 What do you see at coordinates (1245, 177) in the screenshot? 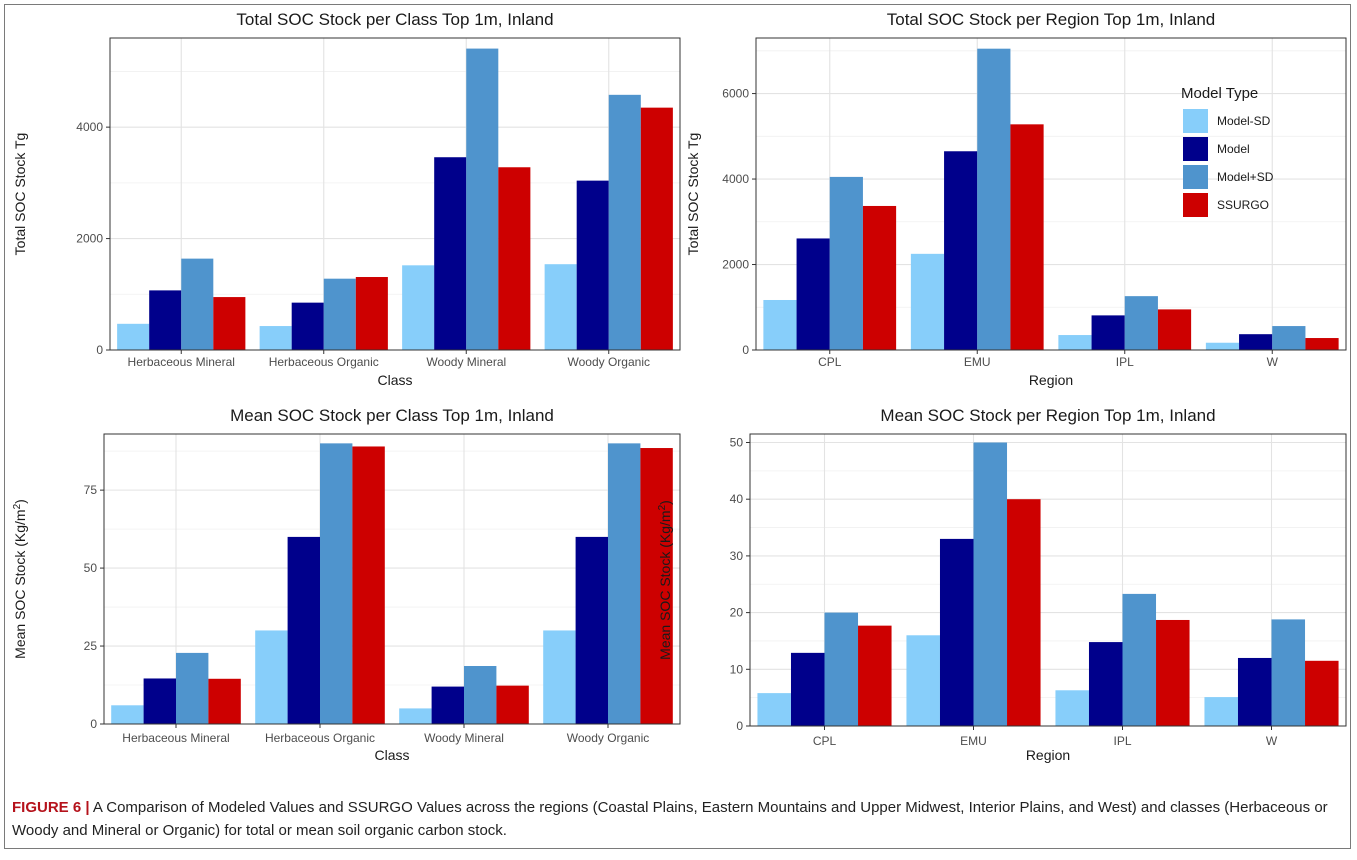
I see `legend-label: Model+SD` at bounding box center [1245, 177].